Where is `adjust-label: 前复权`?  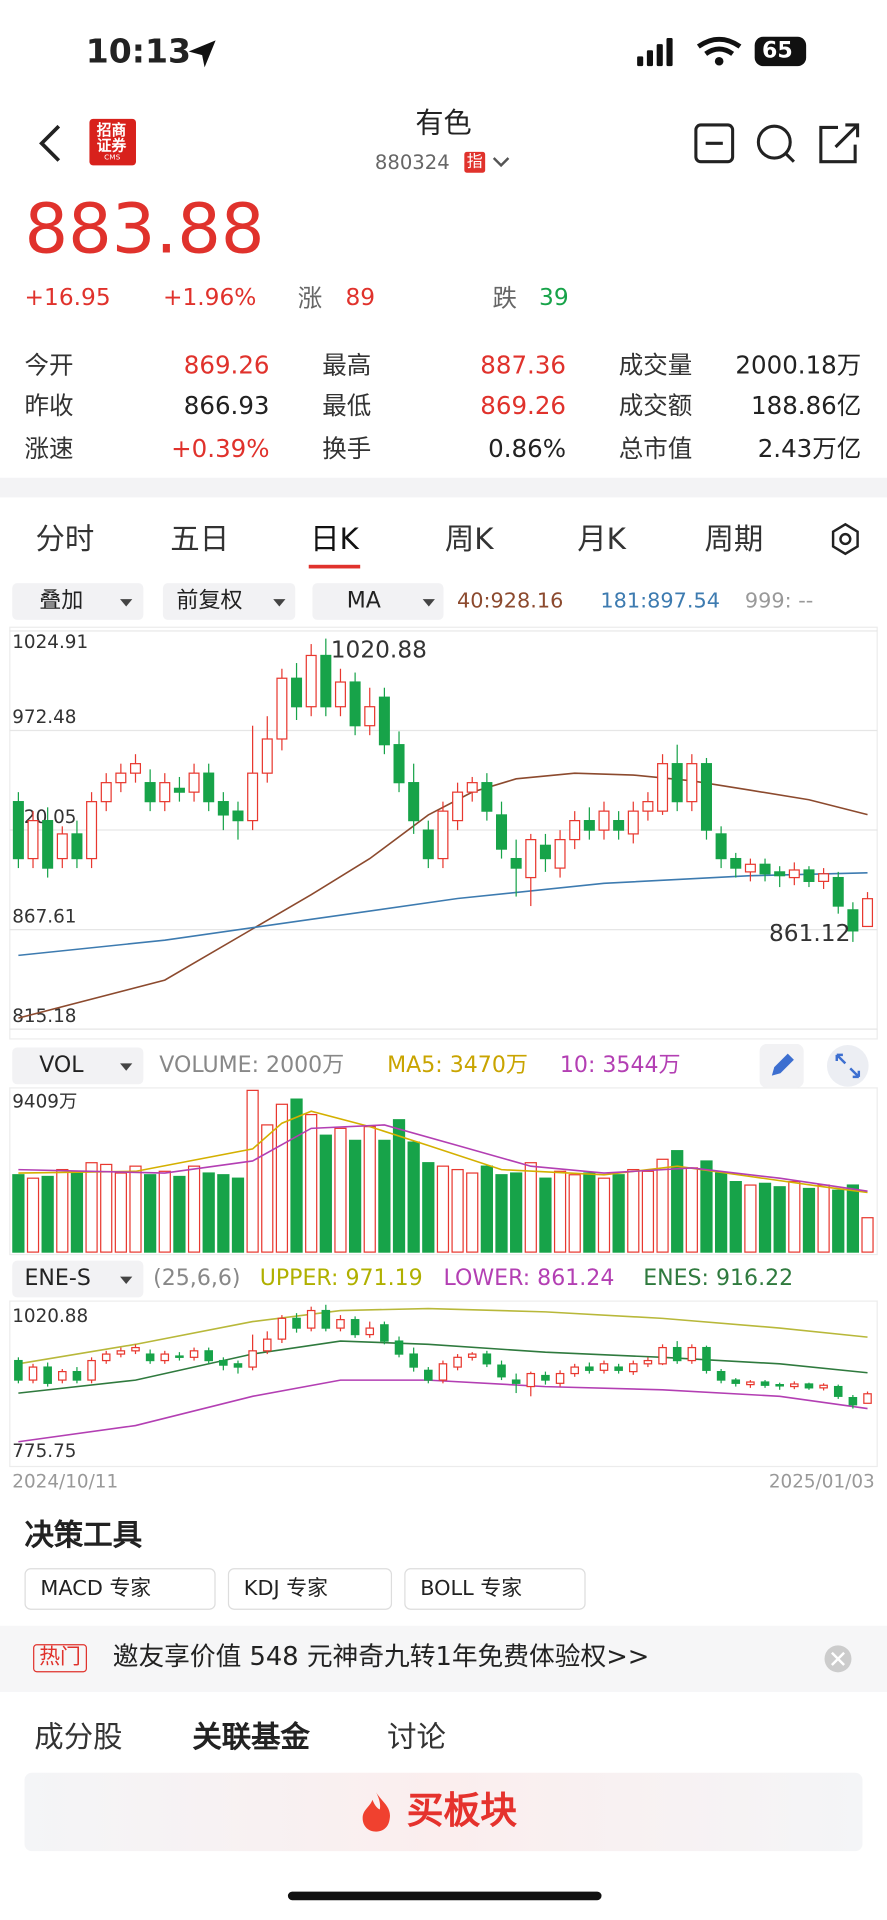
adjust-label: 前复权 is located at coordinates (209, 601).